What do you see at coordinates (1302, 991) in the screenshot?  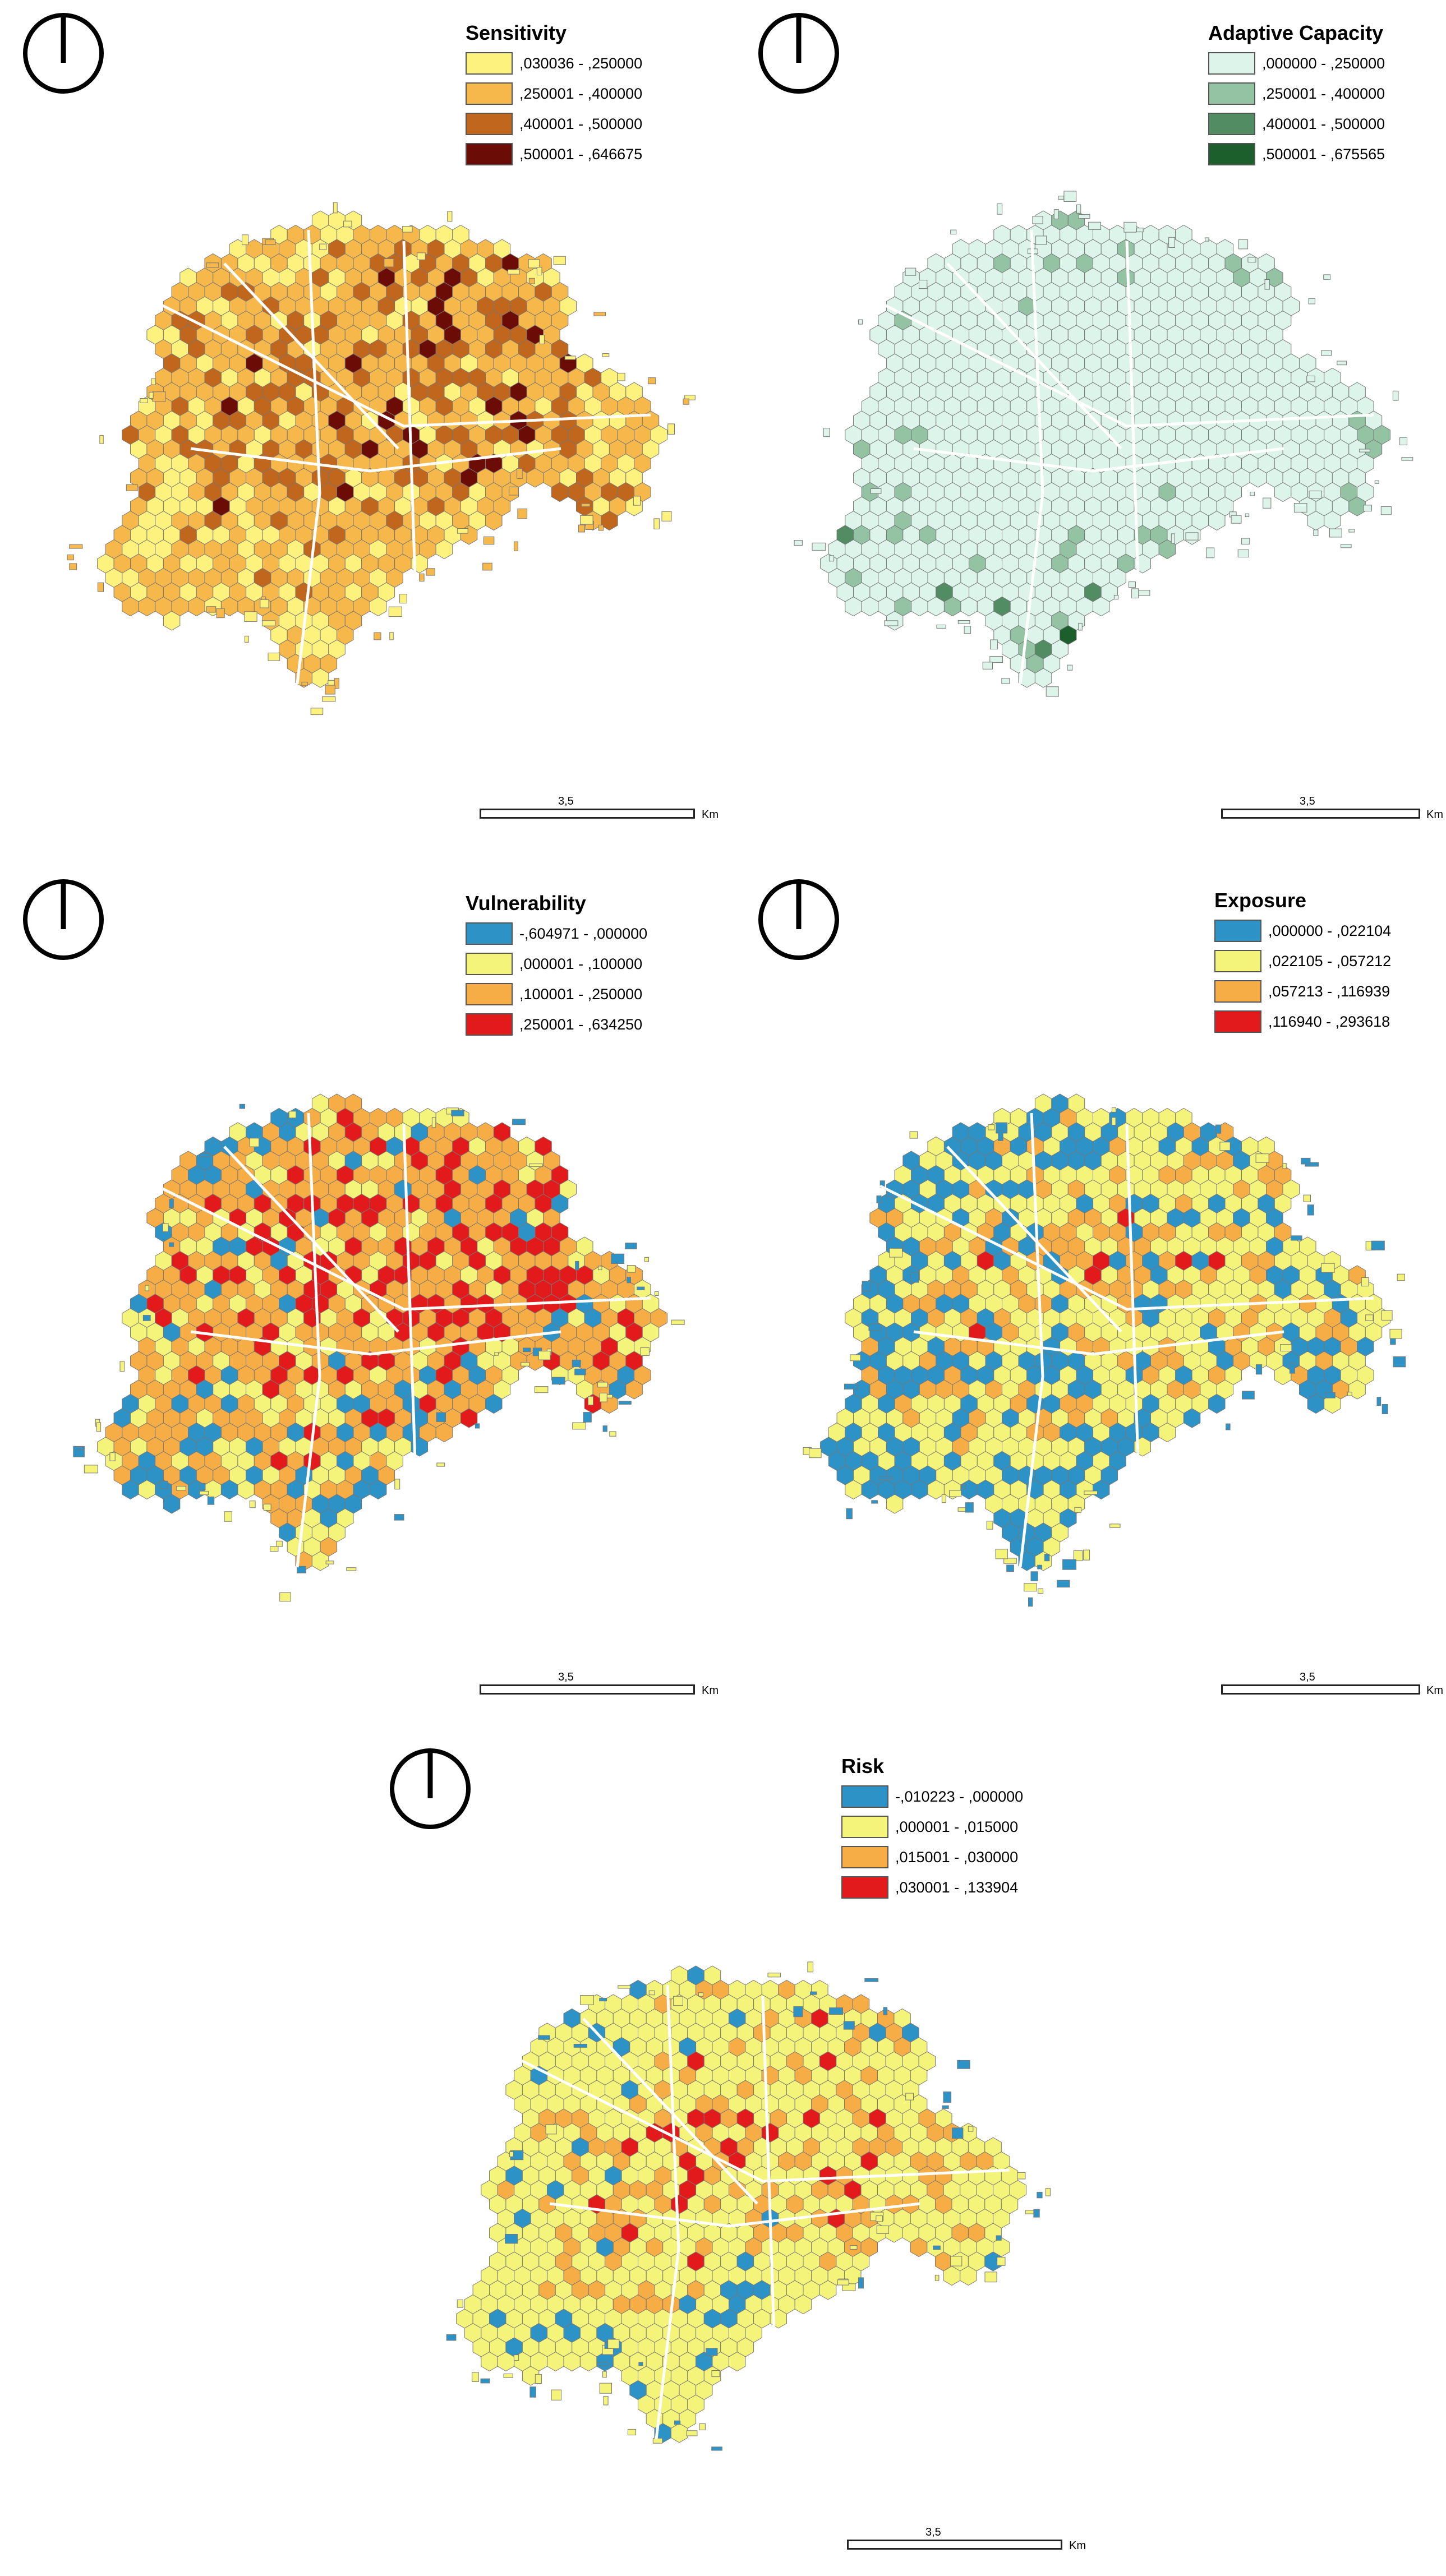 I see `legend-item: ,057213 - ,116939` at bounding box center [1302, 991].